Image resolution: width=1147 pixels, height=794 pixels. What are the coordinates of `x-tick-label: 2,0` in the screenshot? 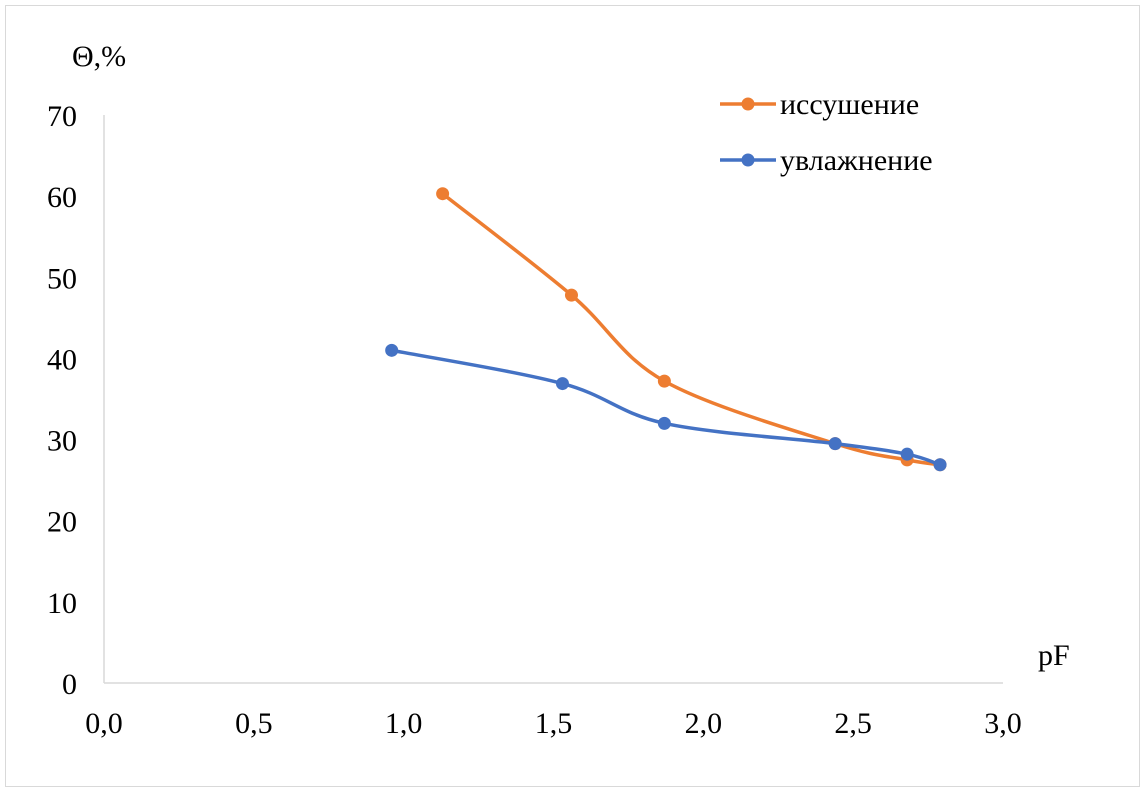 It's located at (704, 723).